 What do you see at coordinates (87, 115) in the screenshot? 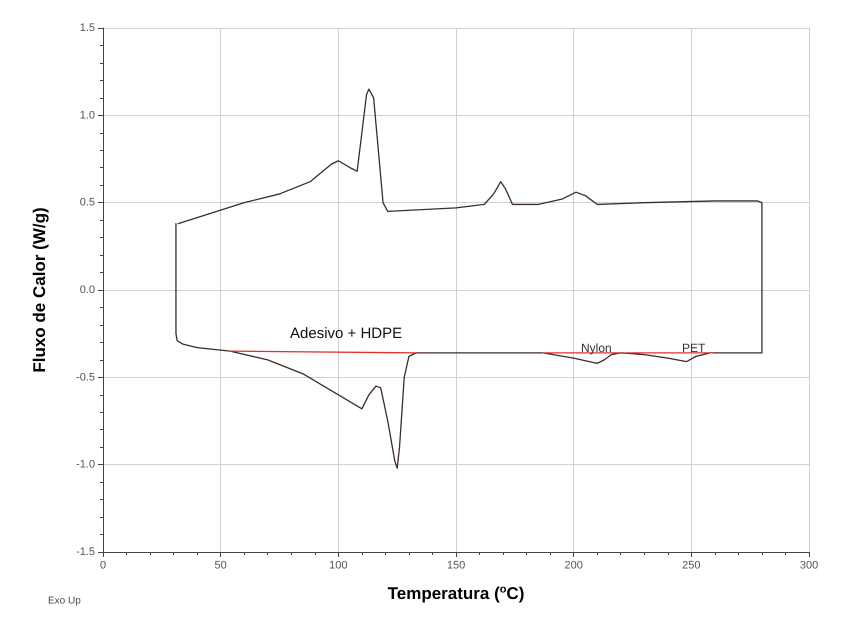
I see `y-tick-label: 1.0` at bounding box center [87, 115].